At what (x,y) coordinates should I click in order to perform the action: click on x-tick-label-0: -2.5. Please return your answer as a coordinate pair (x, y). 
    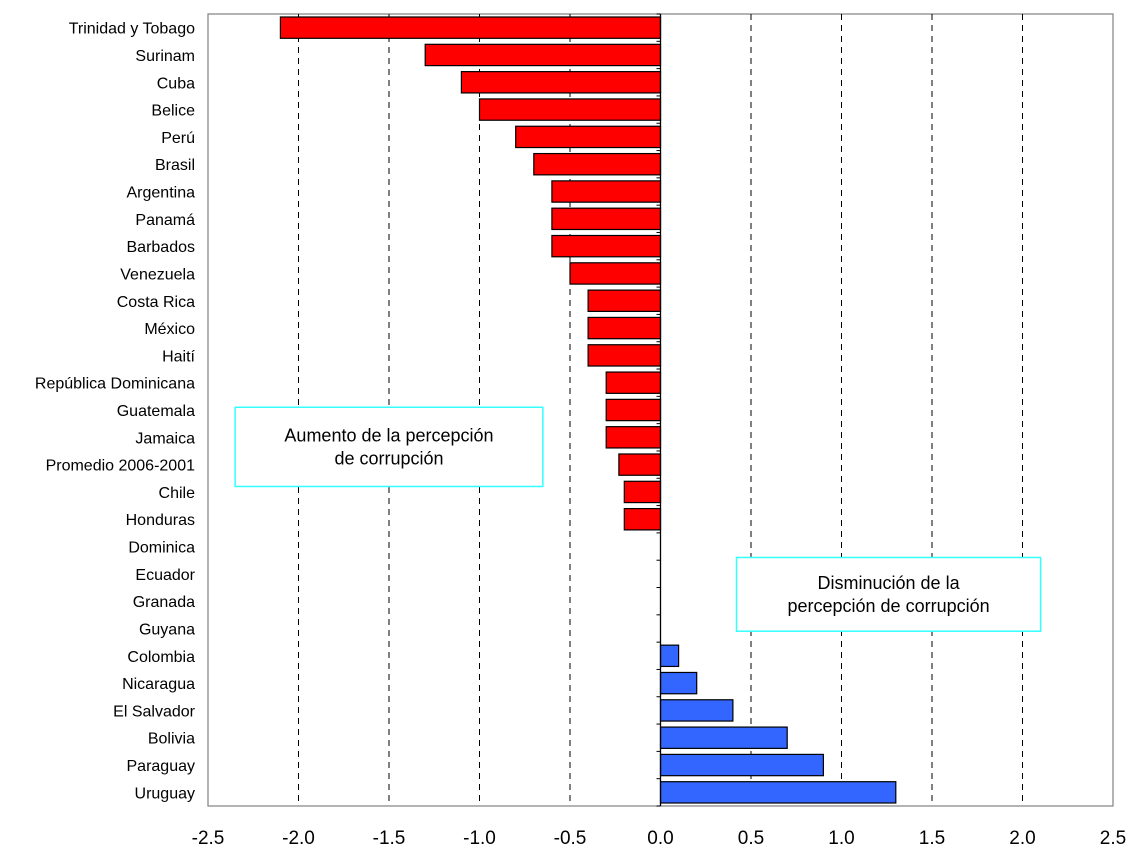
    Looking at the image, I should click on (208, 838).